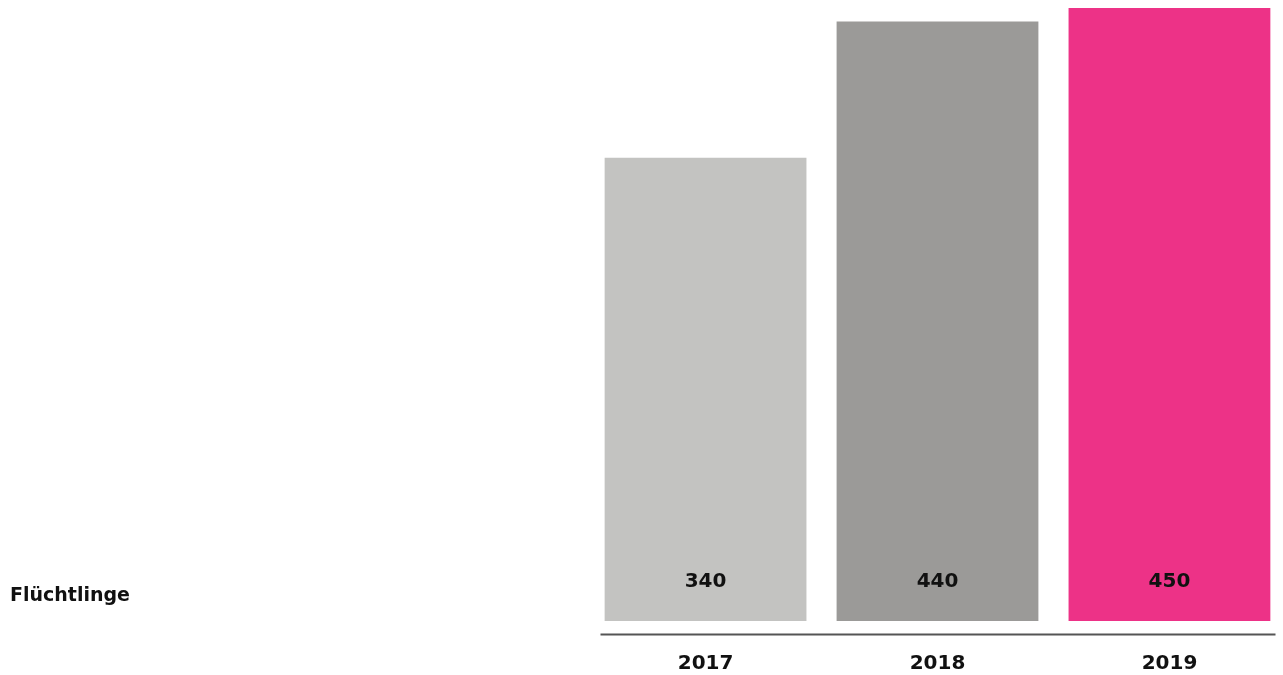 The height and width of the screenshot is (675, 1283). Describe the element at coordinates (705, 661) in the screenshot. I see `x-tick-label: 2017` at that location.